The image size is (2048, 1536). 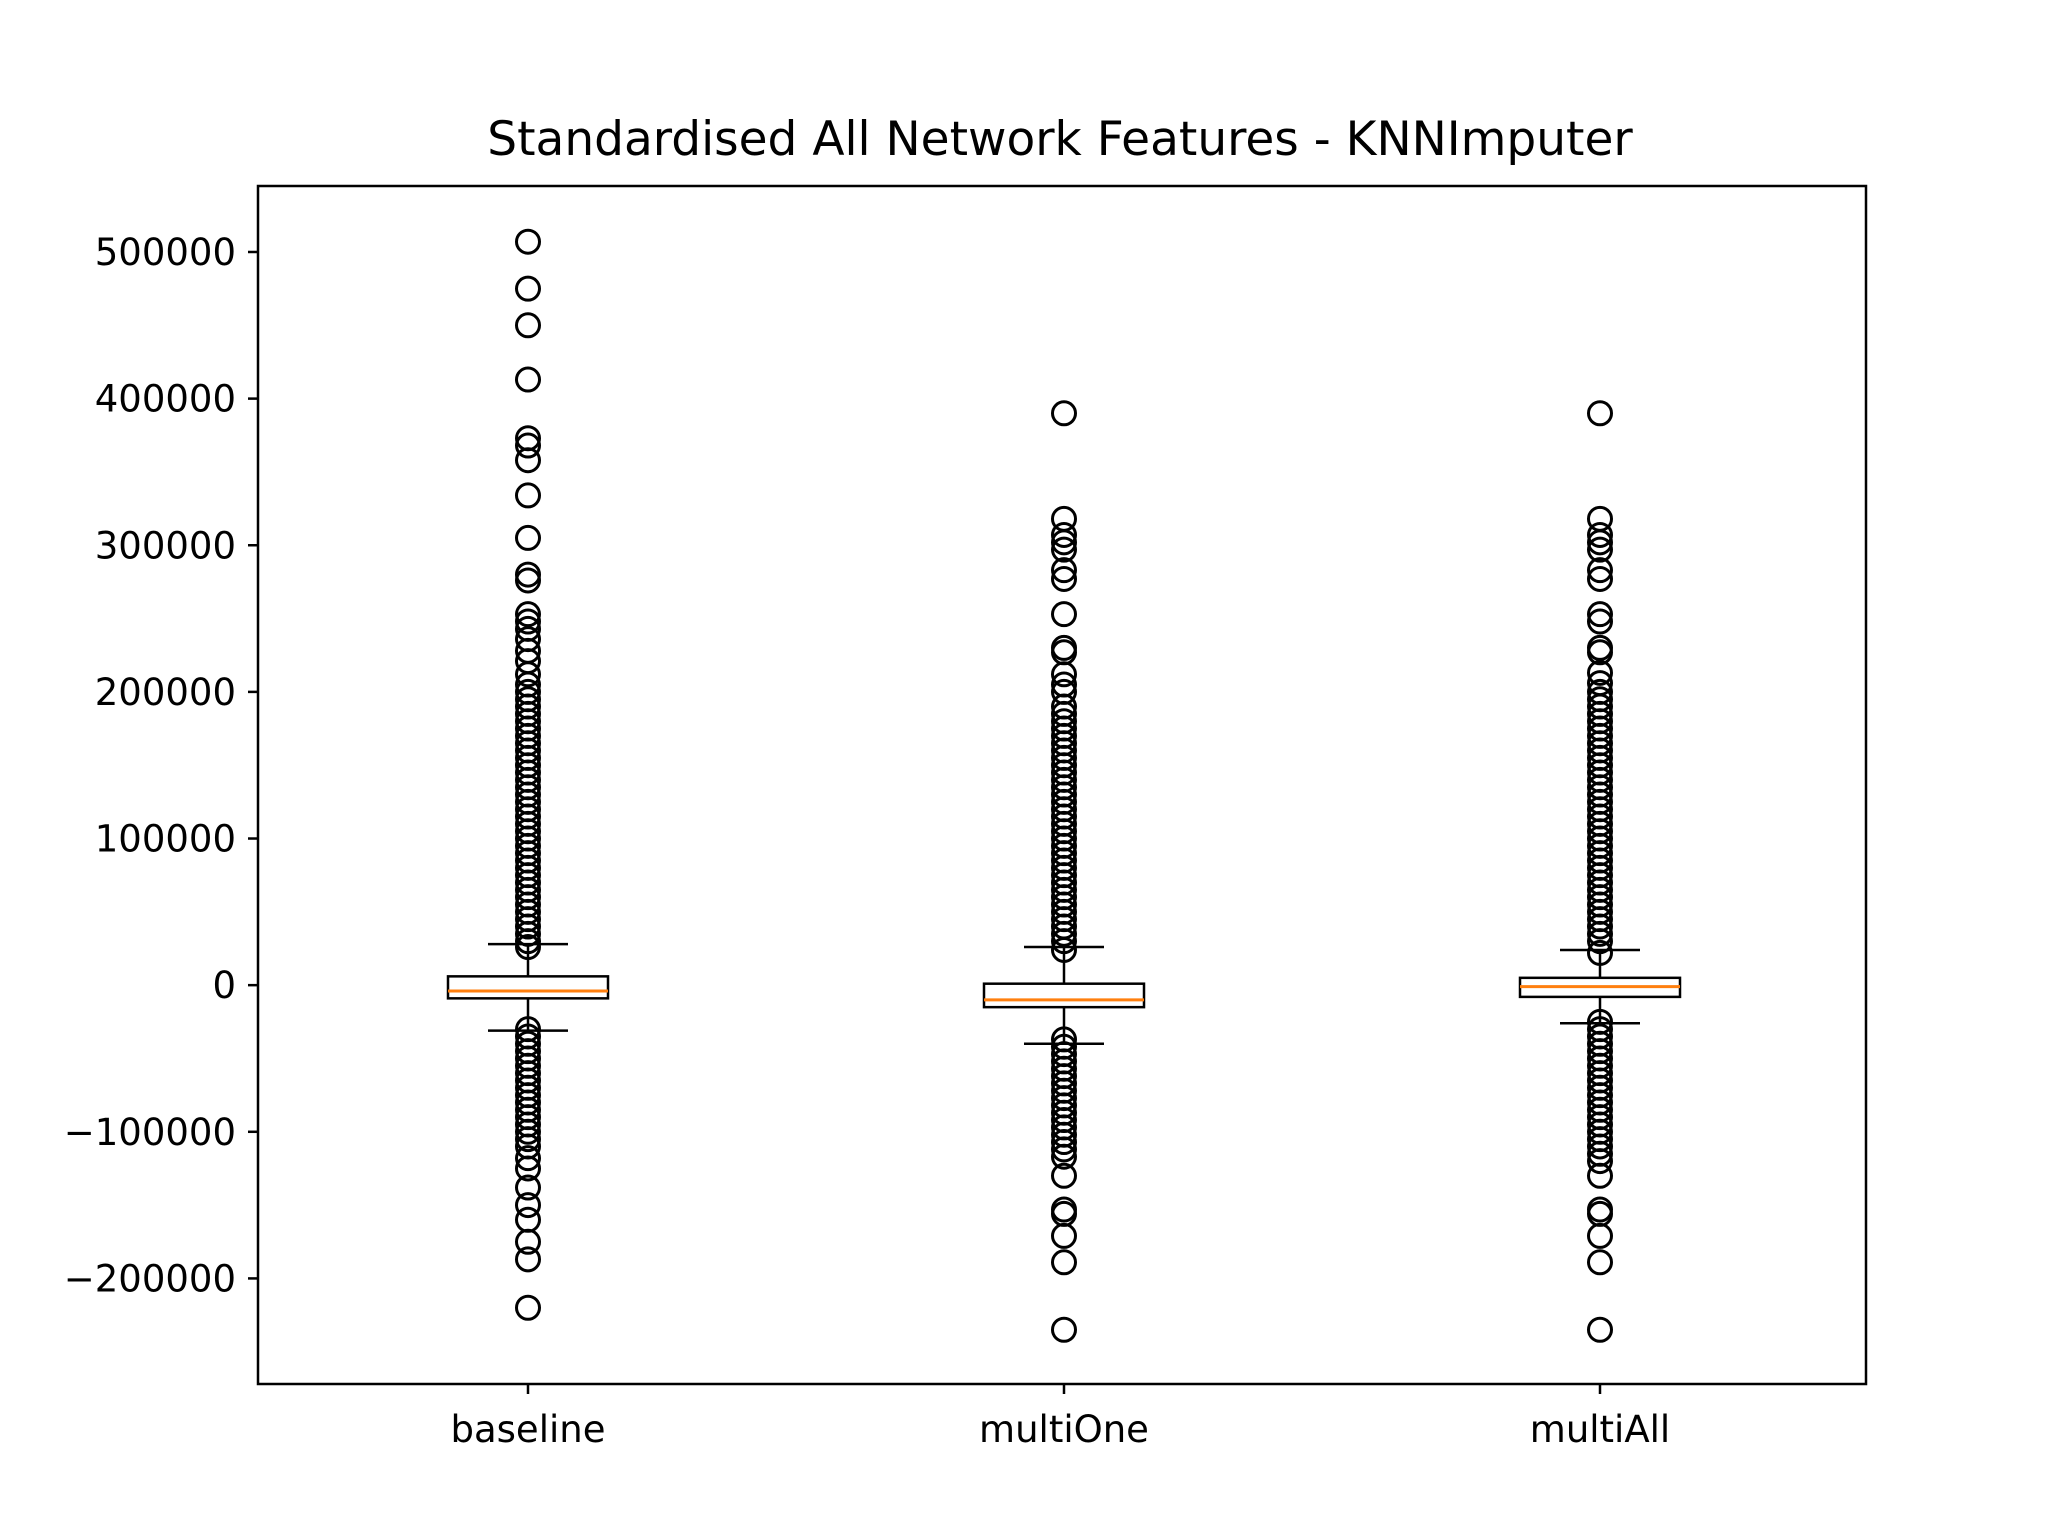 I want to click on box-group-baseline, so click(x=528, y=774).